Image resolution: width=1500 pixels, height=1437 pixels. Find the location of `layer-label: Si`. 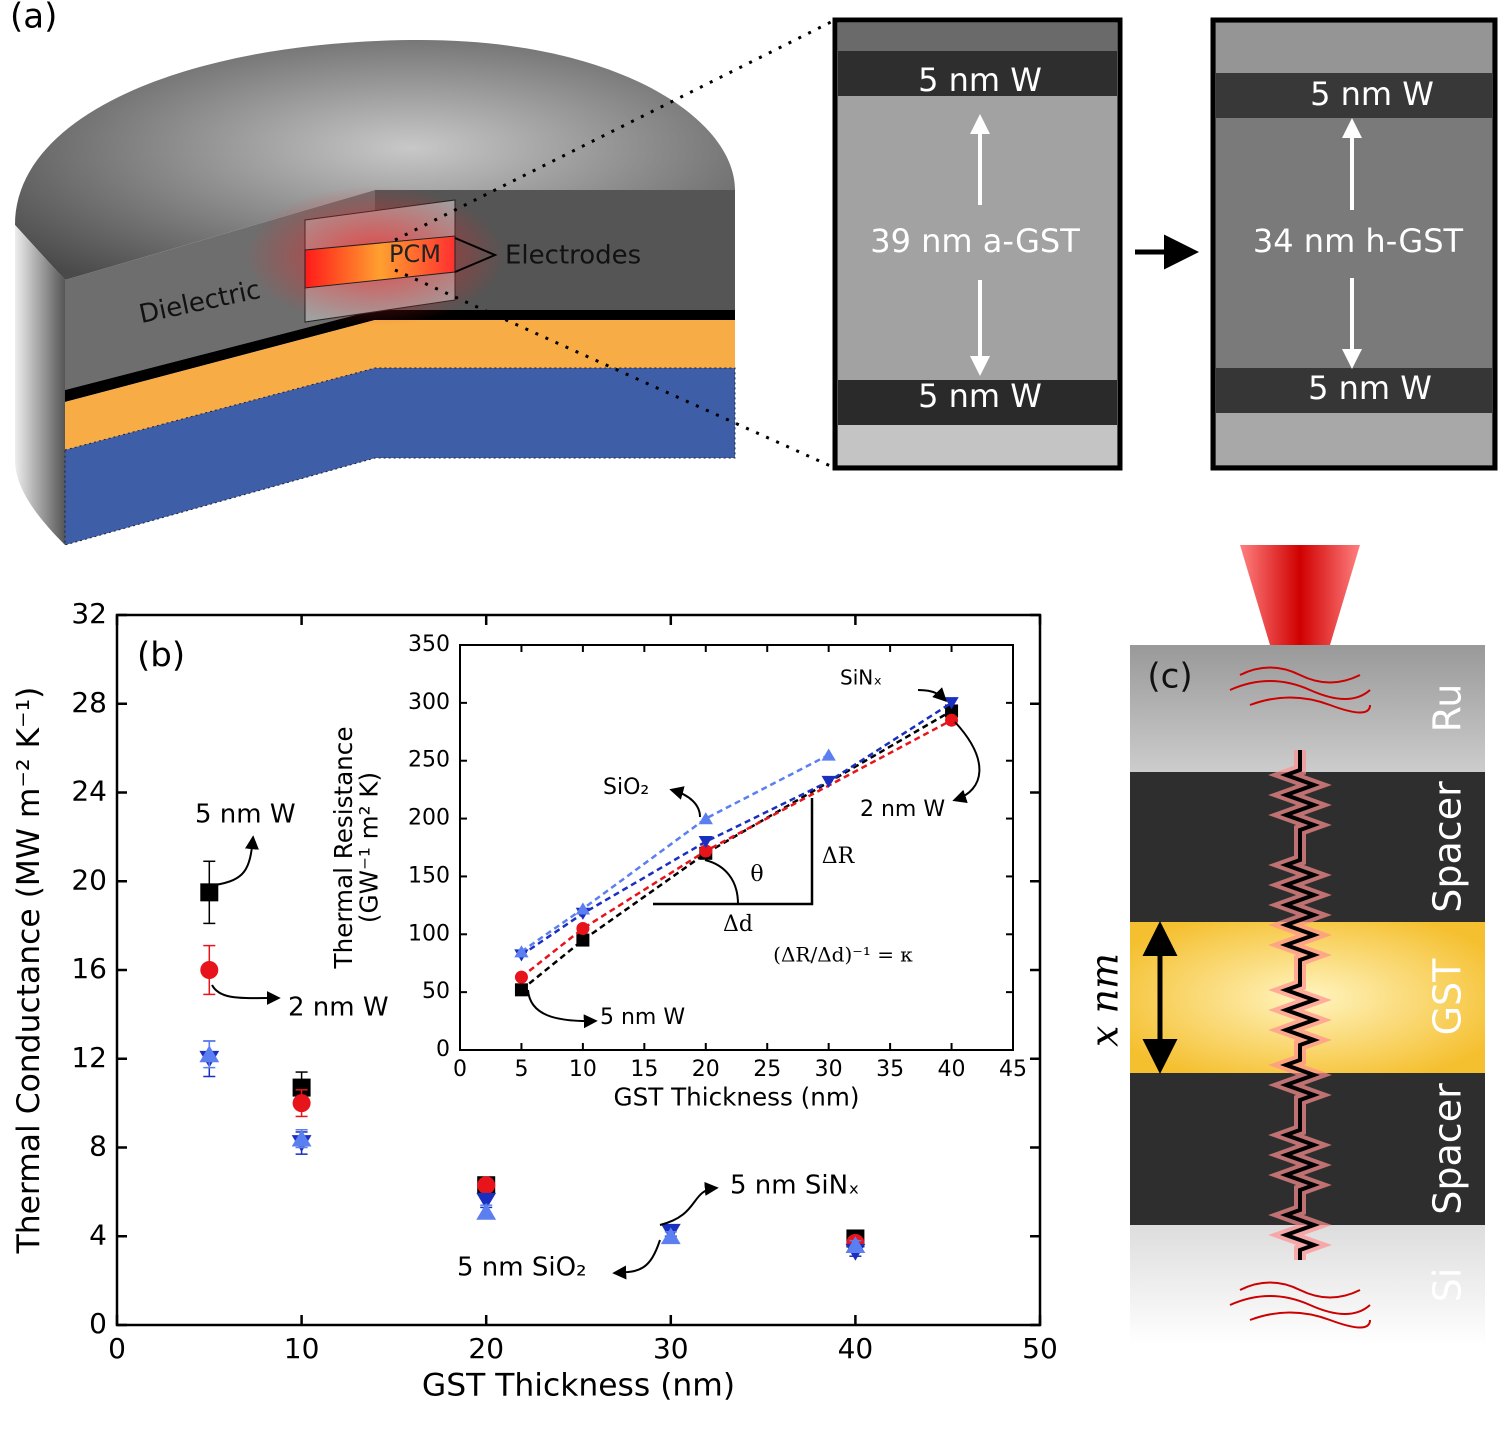

layer-label: Si is located at coordinates (1448, 1285).